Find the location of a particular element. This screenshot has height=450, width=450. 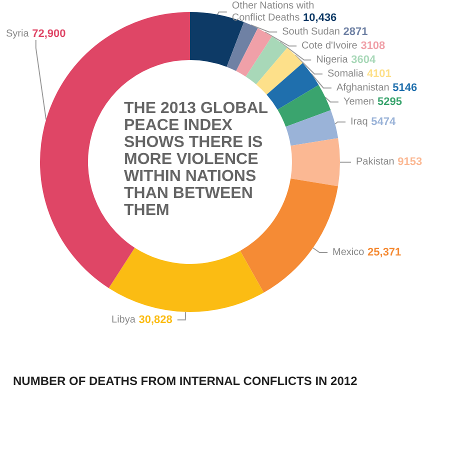

data-label: 30,828 is located at coordinates (155, 320).